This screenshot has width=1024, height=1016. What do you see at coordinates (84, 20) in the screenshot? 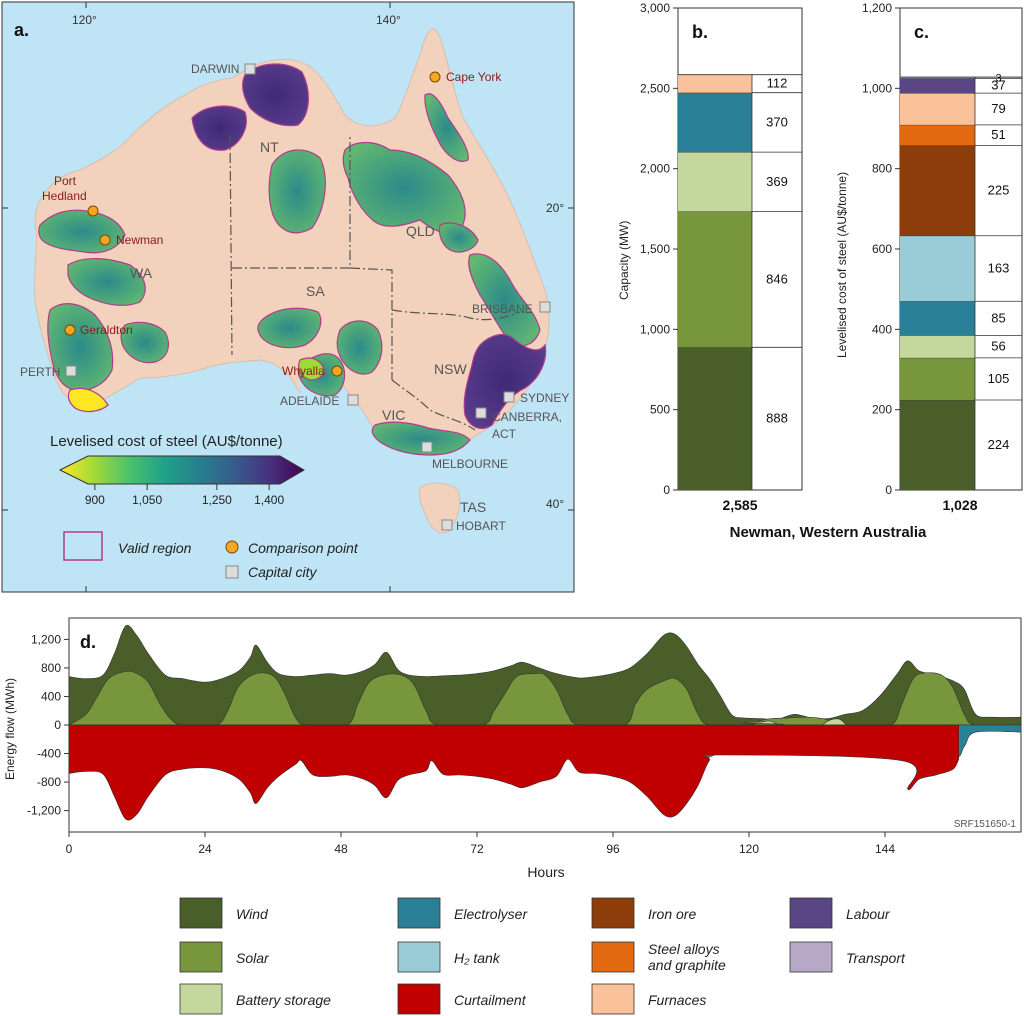
I see `lon-label-120: 120°` at bounding box center [84, 20].